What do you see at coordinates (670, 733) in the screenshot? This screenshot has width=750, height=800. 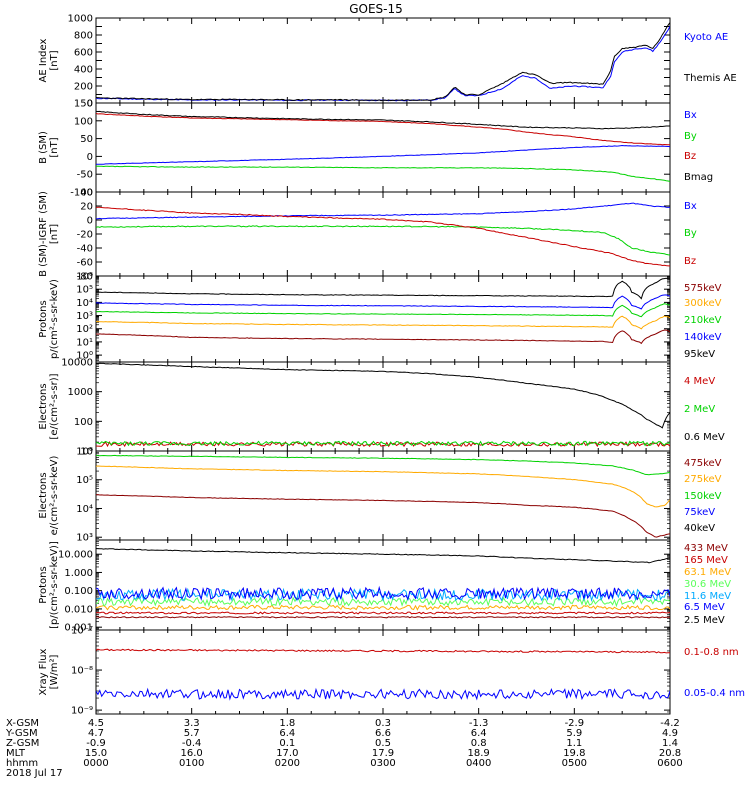 I see `x-tick-label: 4.9` at bounding box center [670, 733].